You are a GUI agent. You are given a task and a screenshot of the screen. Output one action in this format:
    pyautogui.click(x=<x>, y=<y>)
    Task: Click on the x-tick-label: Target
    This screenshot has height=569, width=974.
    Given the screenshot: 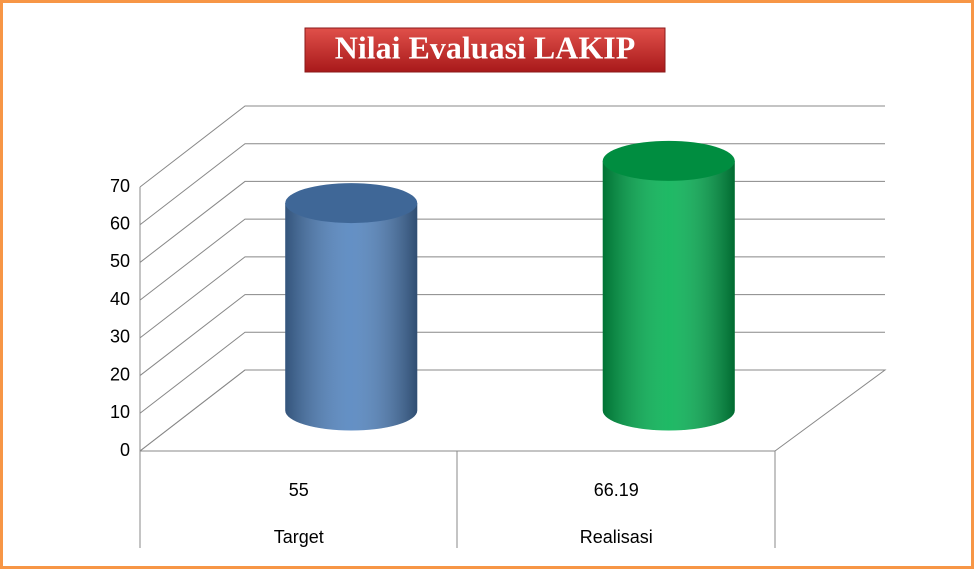 What is the action you would take?
    pyautogui.click(x=299, y=537)
    